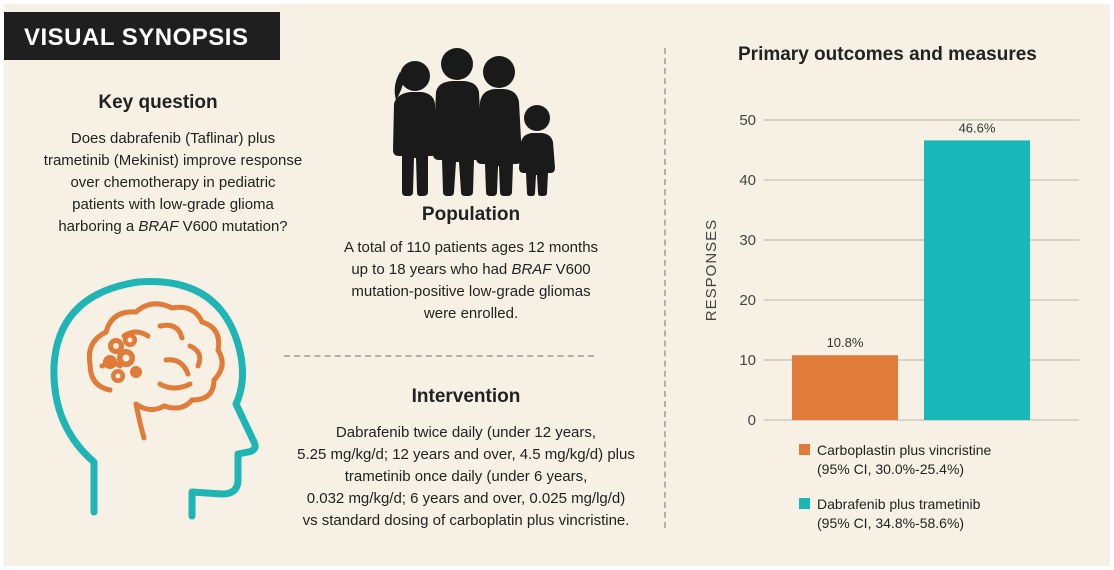  I want to click on family-icon, so click(474, 122).